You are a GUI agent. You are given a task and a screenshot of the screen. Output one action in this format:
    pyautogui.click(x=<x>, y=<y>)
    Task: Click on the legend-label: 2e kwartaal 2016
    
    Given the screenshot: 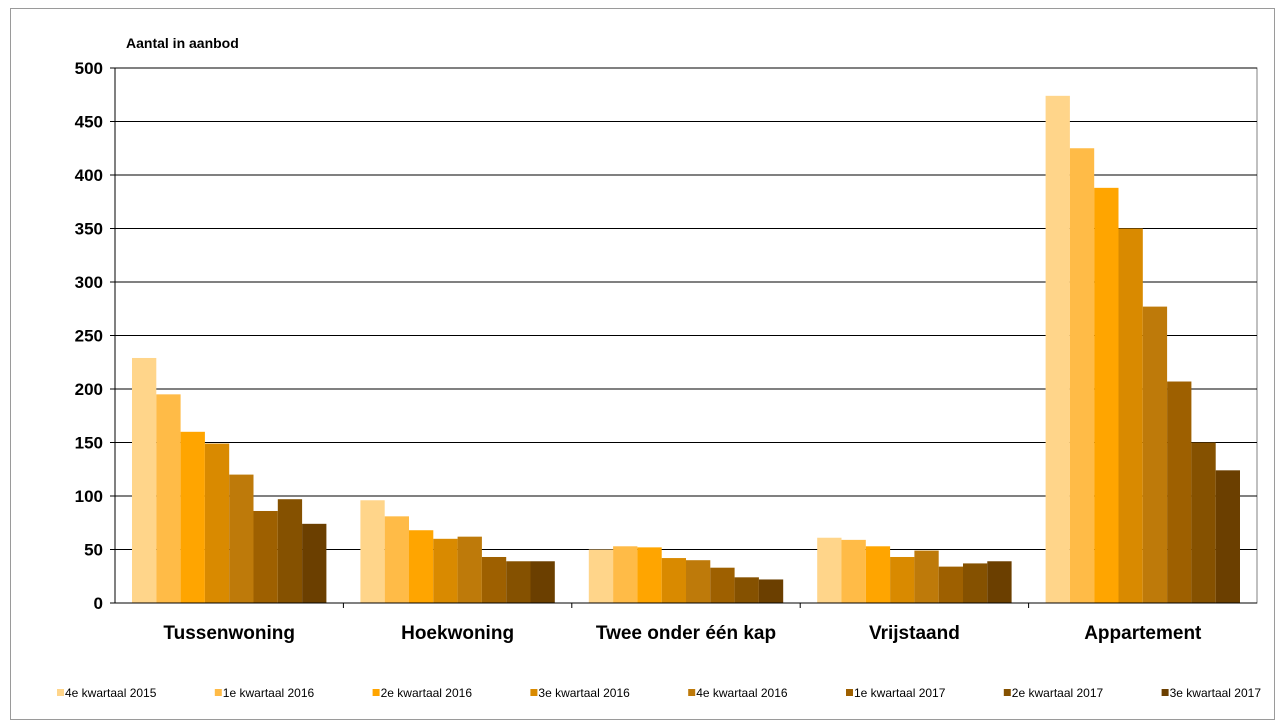 What is the action you would take?
    pyautogui.click(x=427, y=693)
    